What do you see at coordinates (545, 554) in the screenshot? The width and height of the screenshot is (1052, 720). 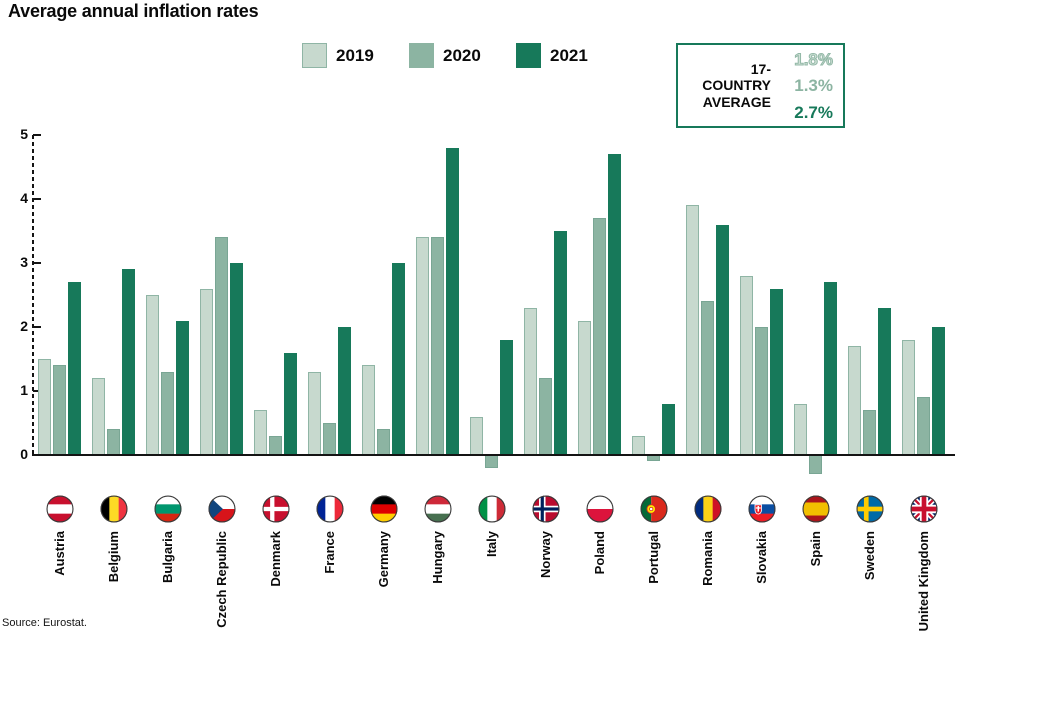 I see `country-label-norway: Norway` at bounding box center [545, 554].